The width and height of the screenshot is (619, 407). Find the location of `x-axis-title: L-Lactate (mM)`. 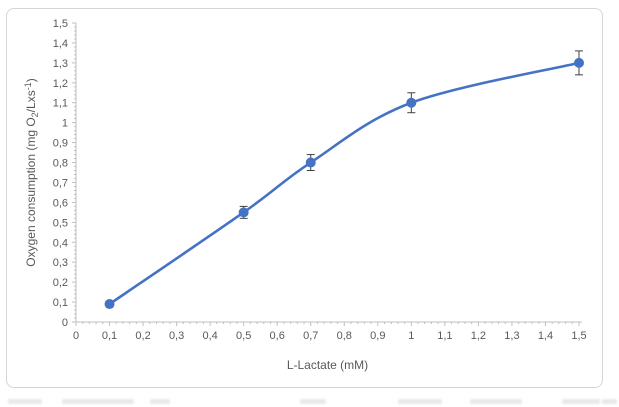

x-axis-title: L-Lactate (mM) is located at coordinates (327, 365).